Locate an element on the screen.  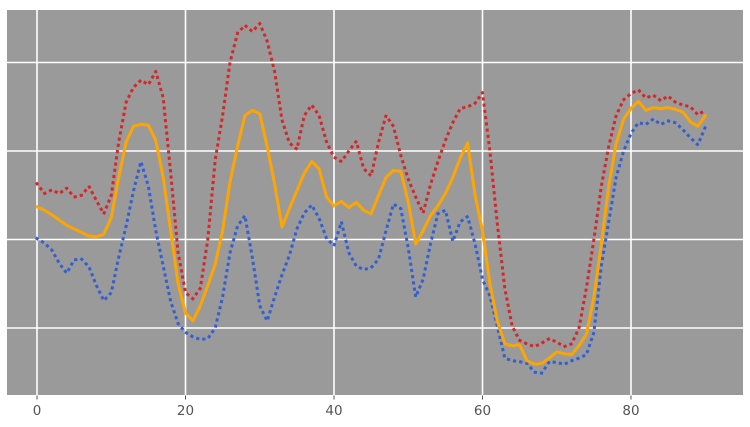
x-tick-label: 0 is located at coordinates (37, 411).